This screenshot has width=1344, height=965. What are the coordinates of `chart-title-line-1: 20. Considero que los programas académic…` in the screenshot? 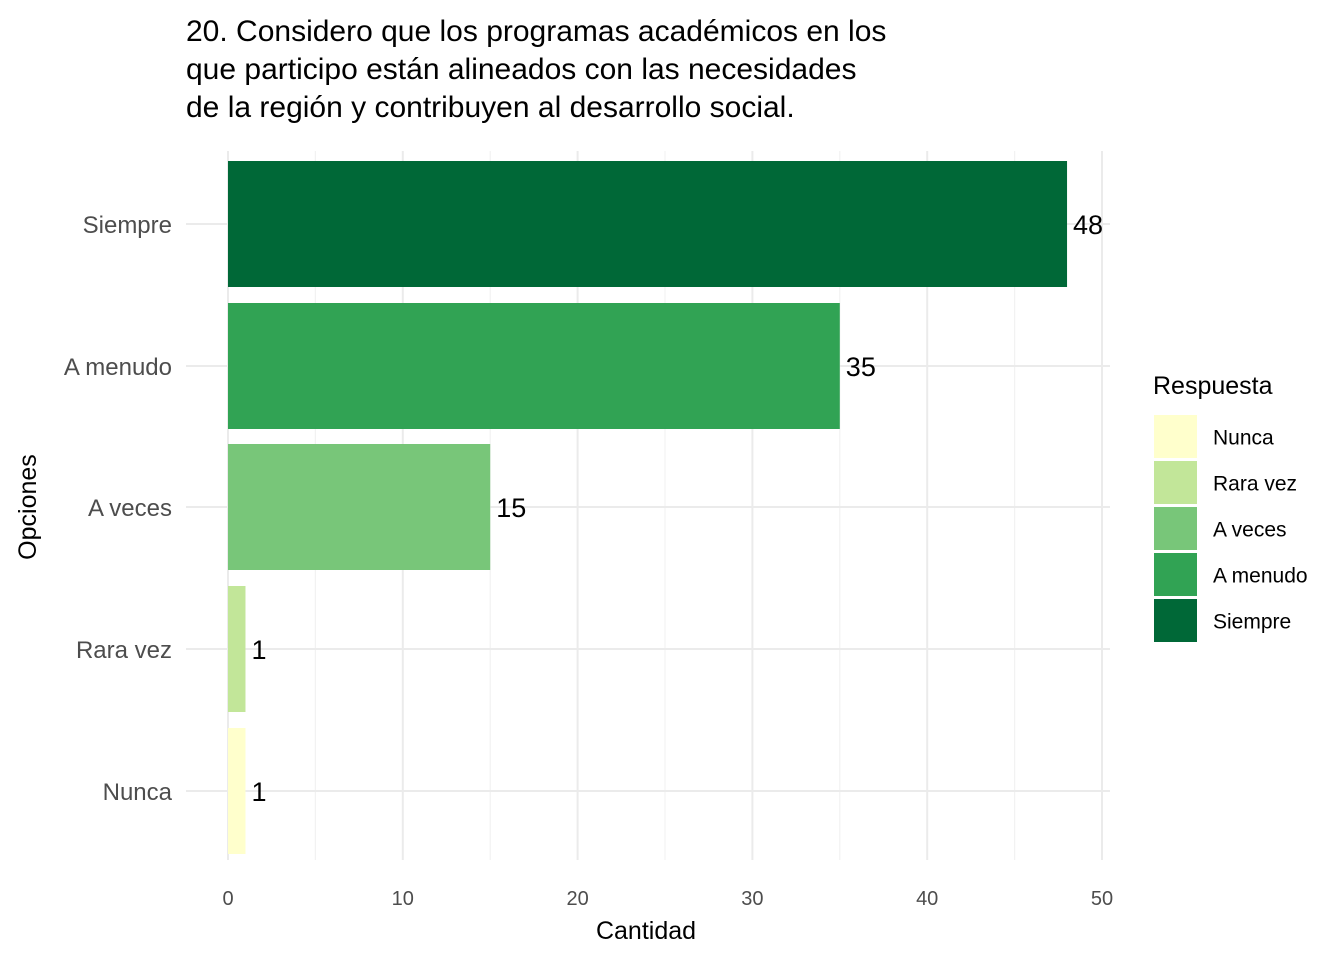 It's located at (536, 31).